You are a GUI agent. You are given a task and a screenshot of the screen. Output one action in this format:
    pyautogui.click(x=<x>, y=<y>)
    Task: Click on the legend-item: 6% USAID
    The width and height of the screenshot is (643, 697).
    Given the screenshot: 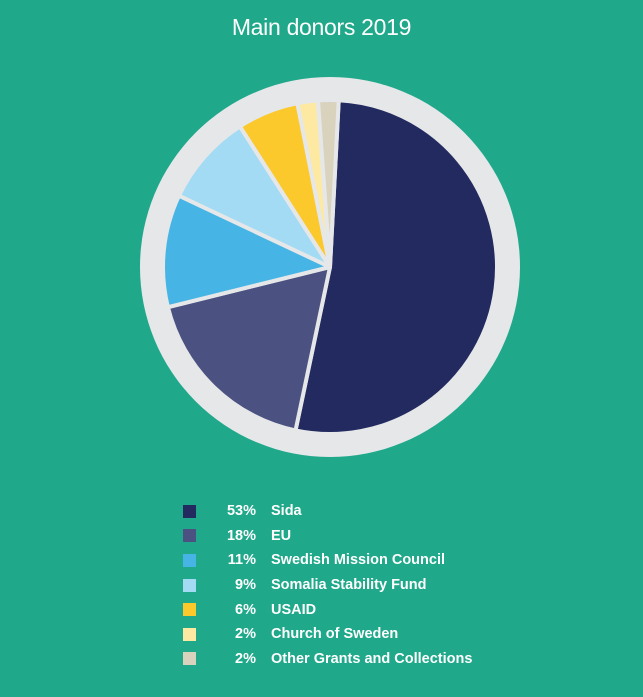 What is the action you would take?
    pyautogui.click(x=327, y=609)
    